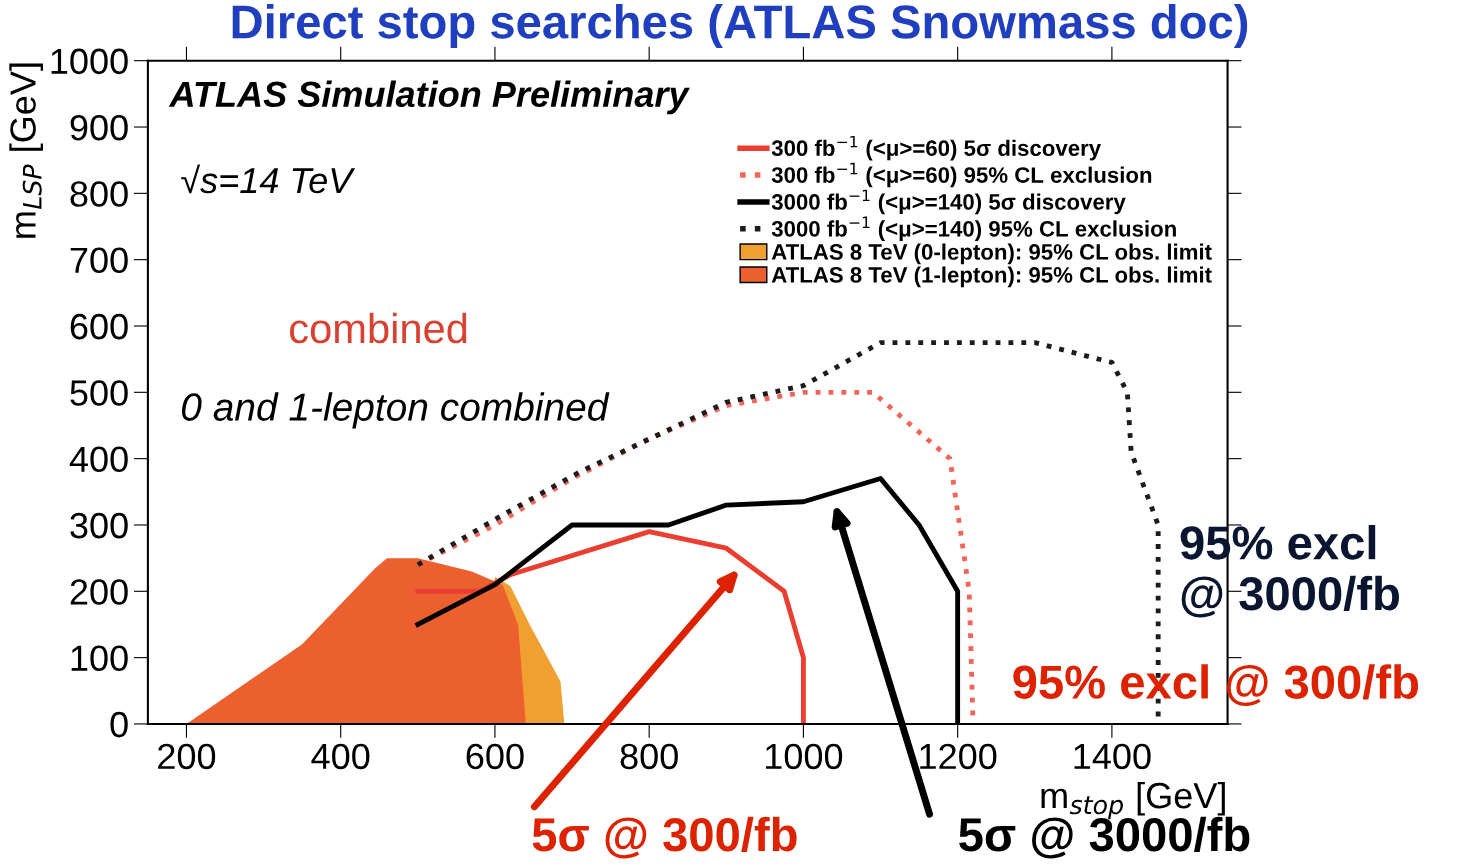 Image resolution: width=1479 pixels, height=867 pixels. What do you see at coordinates (99, 194) in the screenshot?
I see `y-tick-label: 800` at bounding box center [99, 194].